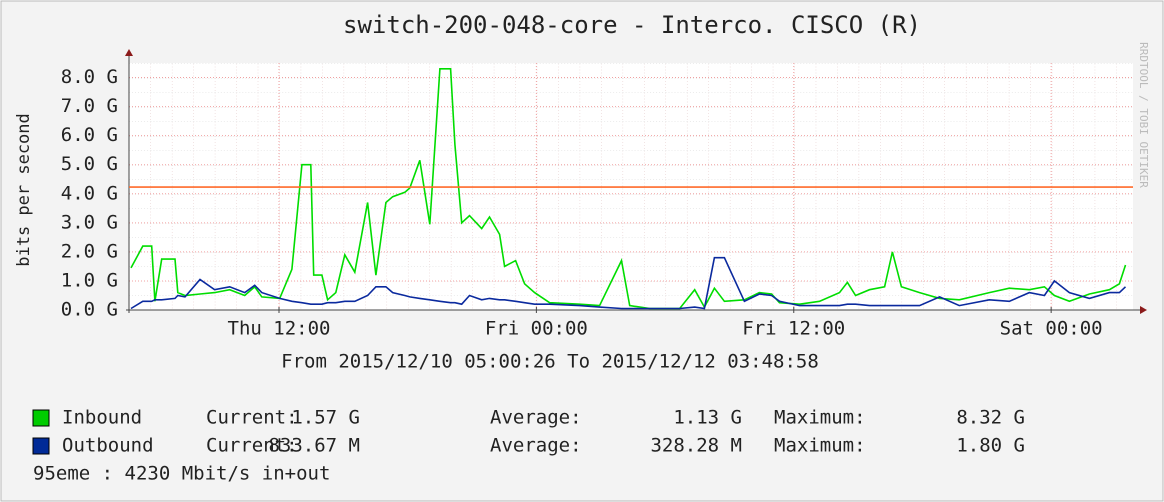  I want to click on y-tick-label: 8.0 G, so click(89, 77).